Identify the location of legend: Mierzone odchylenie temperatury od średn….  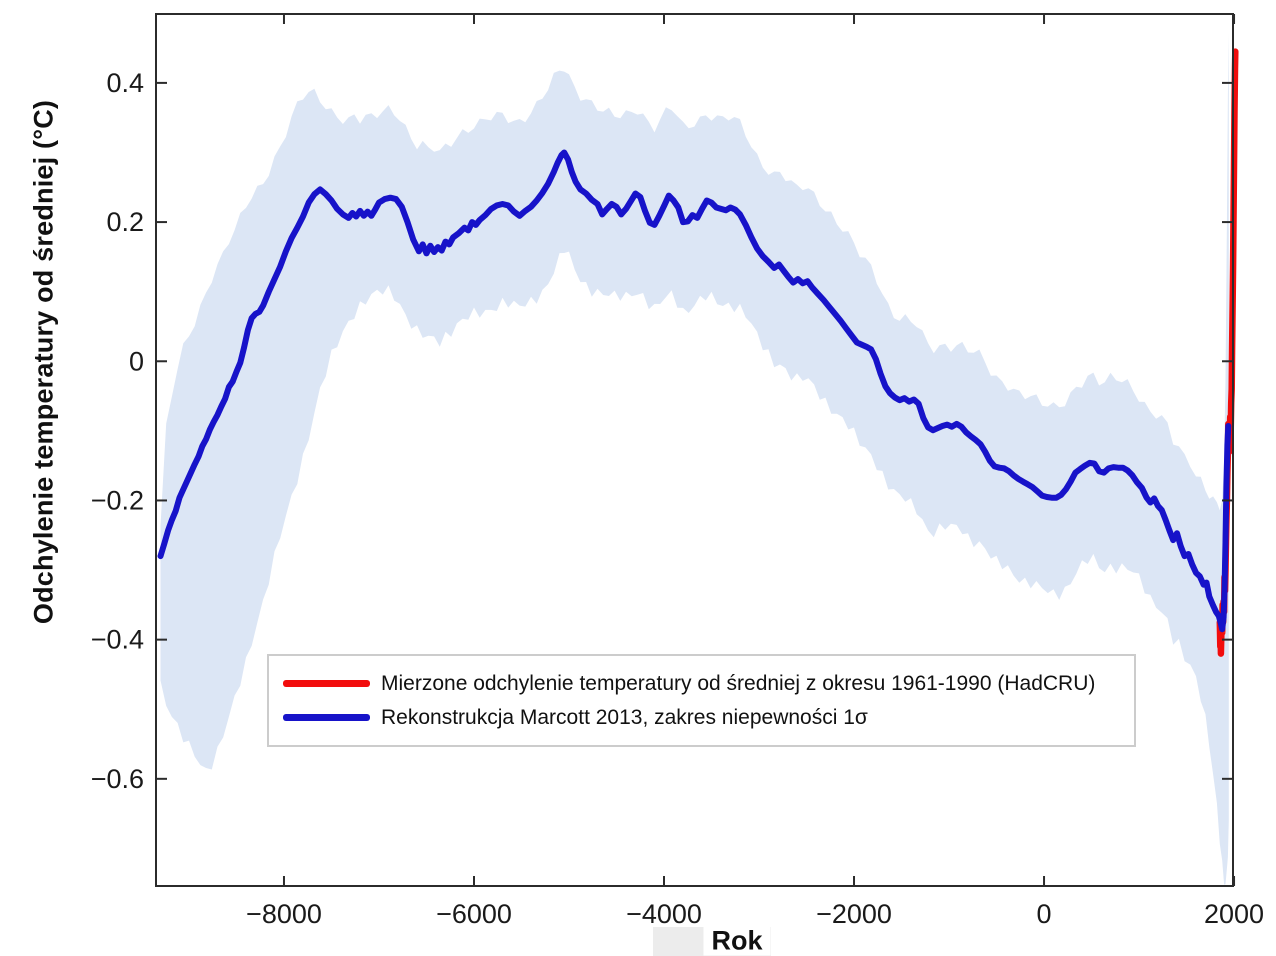
(701, 700).